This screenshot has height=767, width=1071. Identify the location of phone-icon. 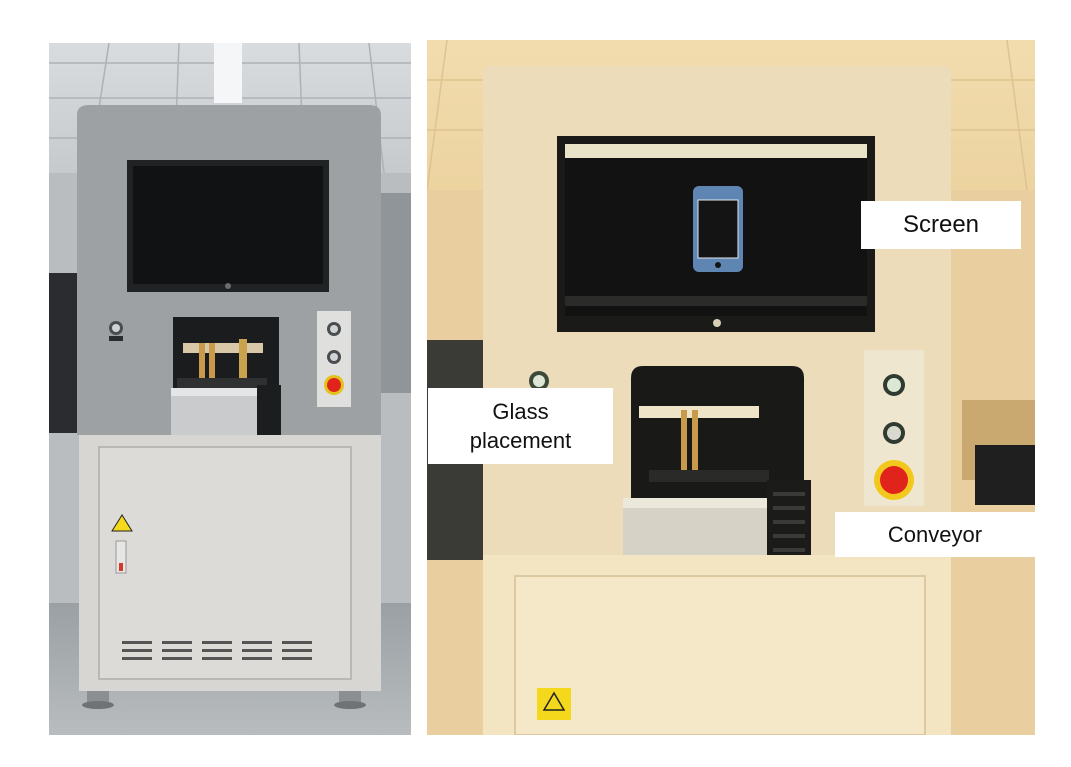
(718, 229).